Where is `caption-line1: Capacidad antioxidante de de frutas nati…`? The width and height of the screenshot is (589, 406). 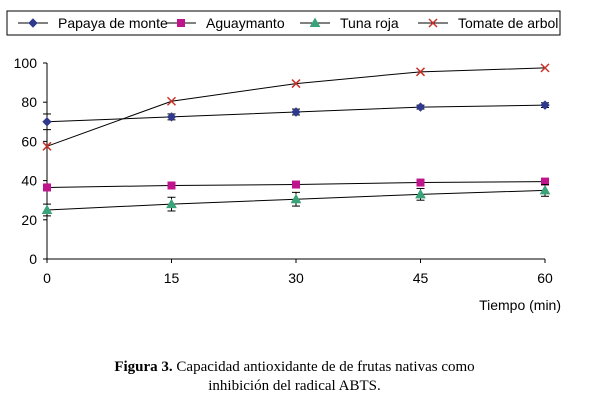
caption-line1: Capacidad antioxidante de de frutas nati… is located at coordinates (323, 367).